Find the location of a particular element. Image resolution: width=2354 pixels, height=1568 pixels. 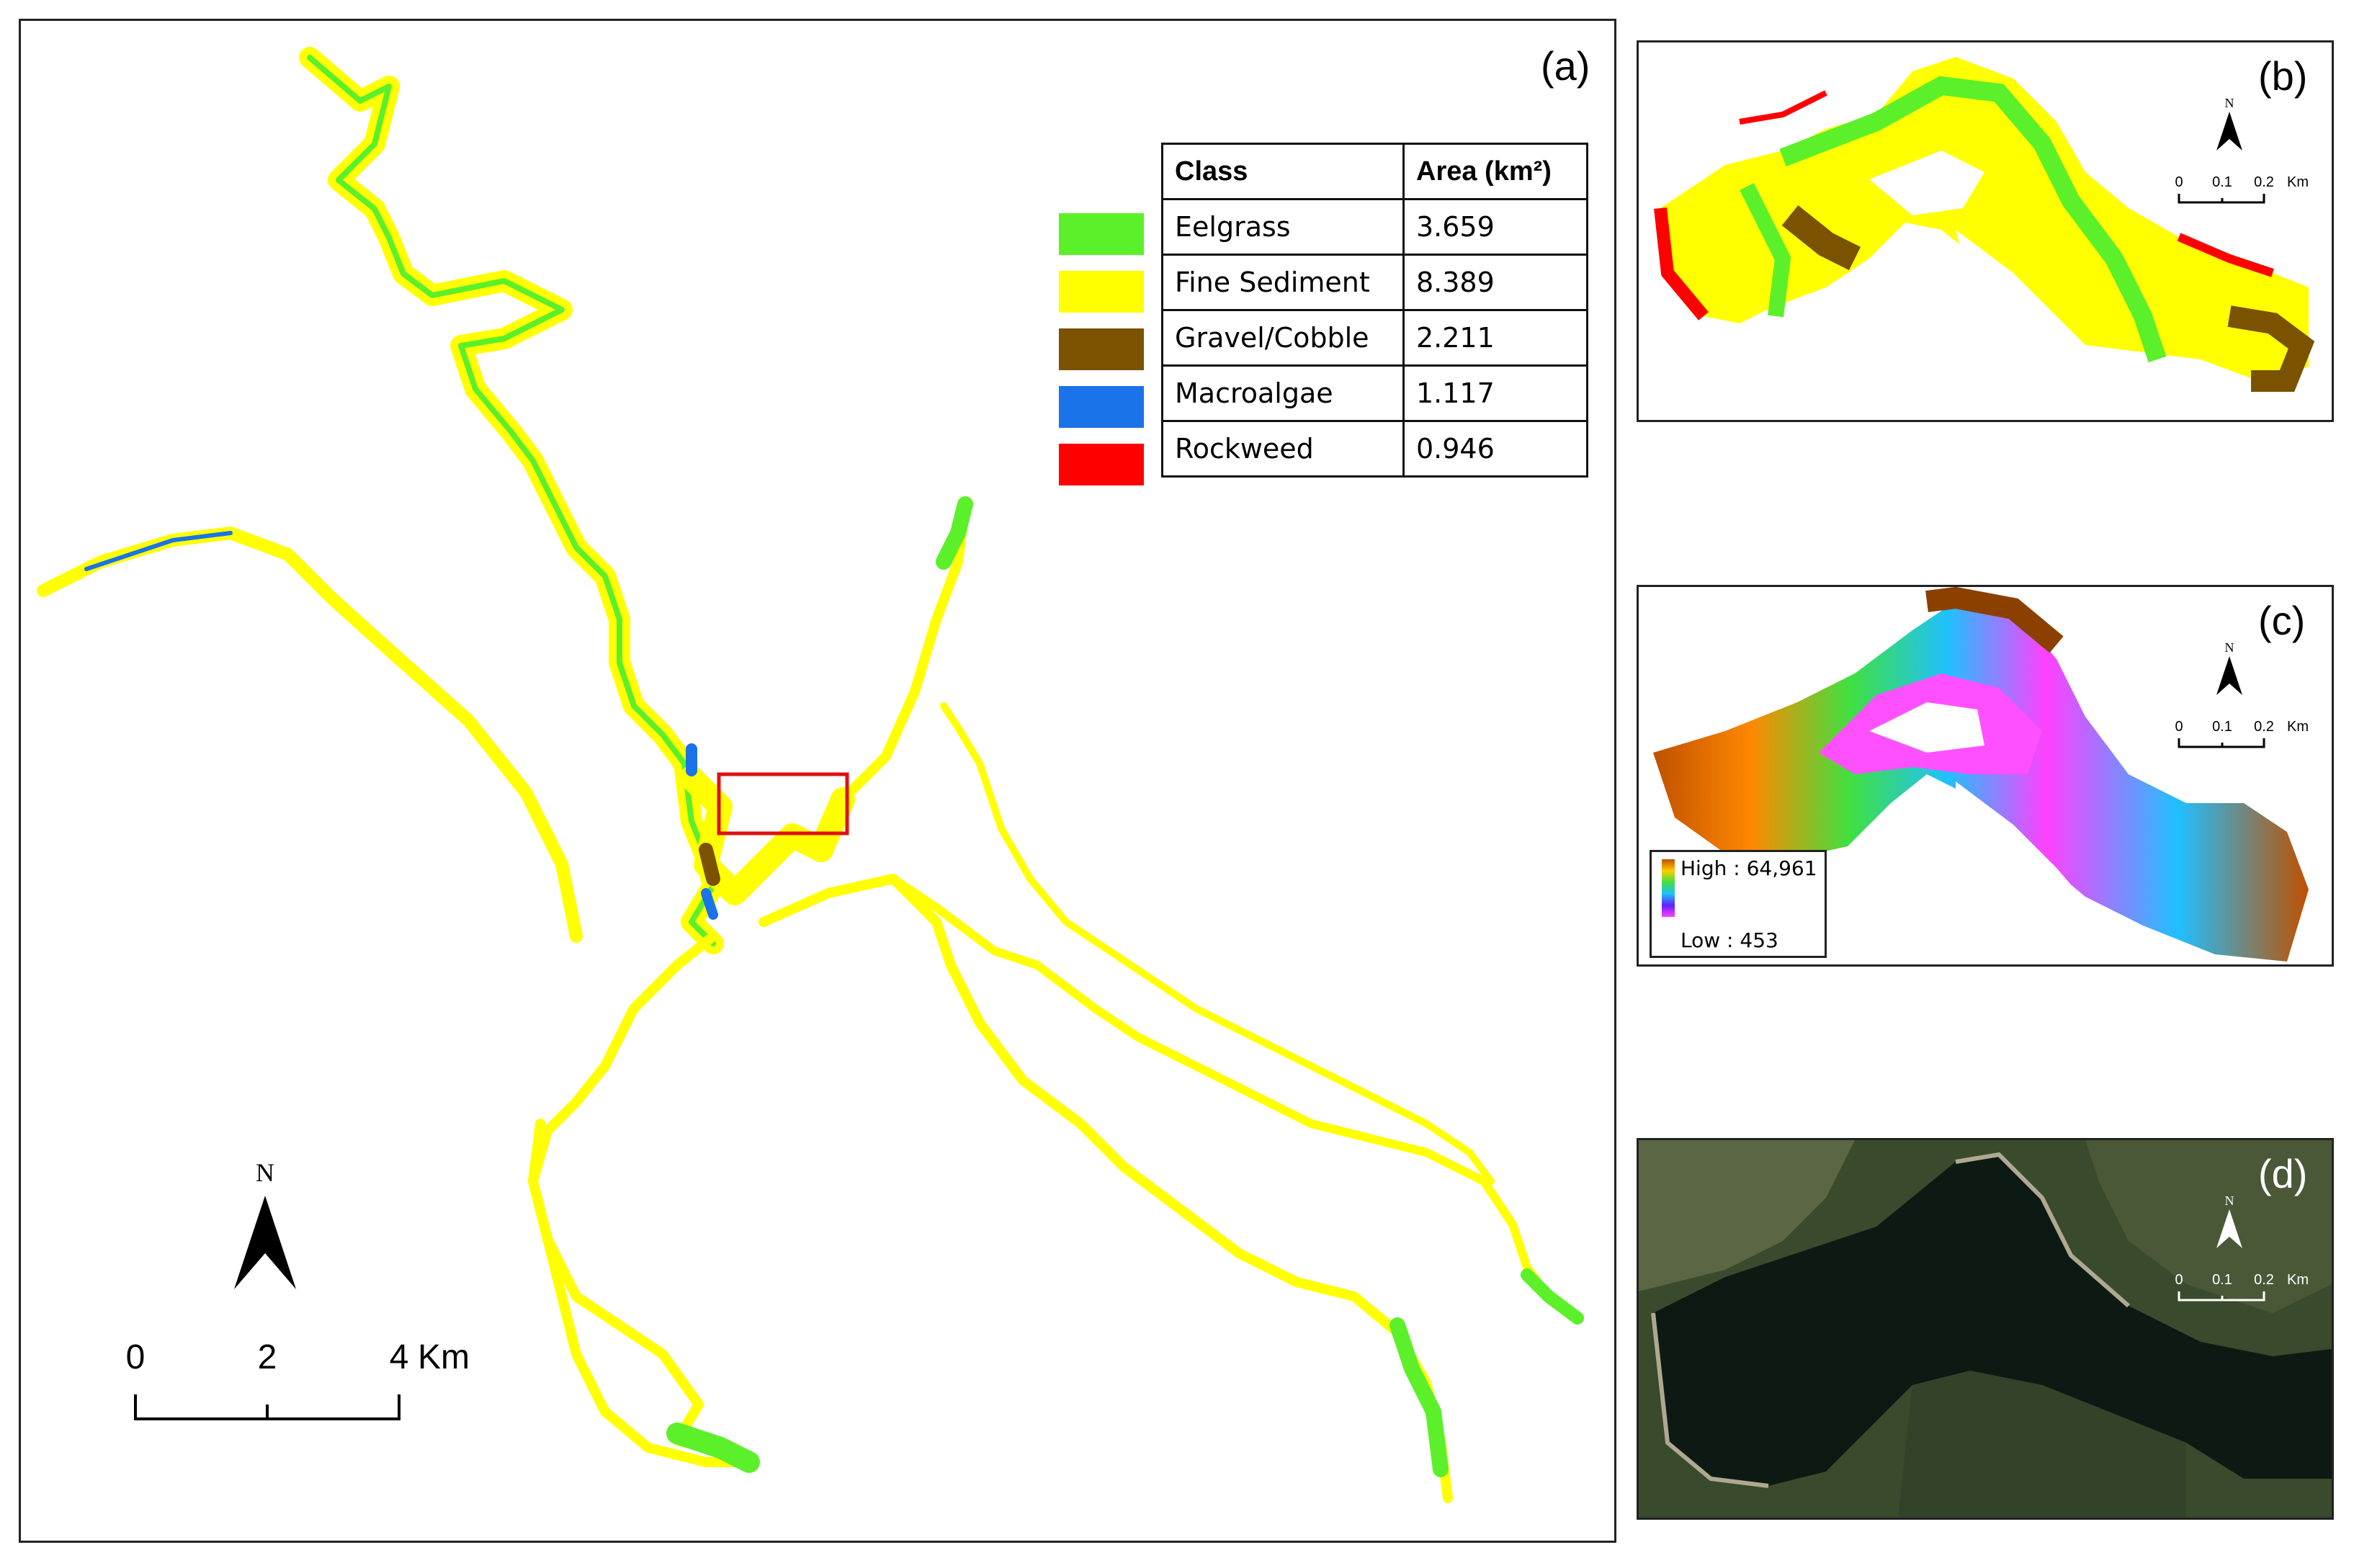

colorbar-gradient: High : 64,961 Low : 453 is located at coordinates (1739, 904).